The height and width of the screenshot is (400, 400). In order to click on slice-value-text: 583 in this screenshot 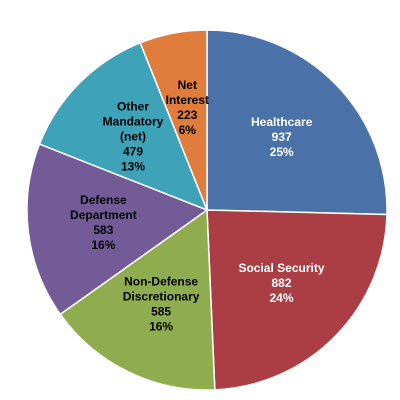, I will do `click(103, 230)`.